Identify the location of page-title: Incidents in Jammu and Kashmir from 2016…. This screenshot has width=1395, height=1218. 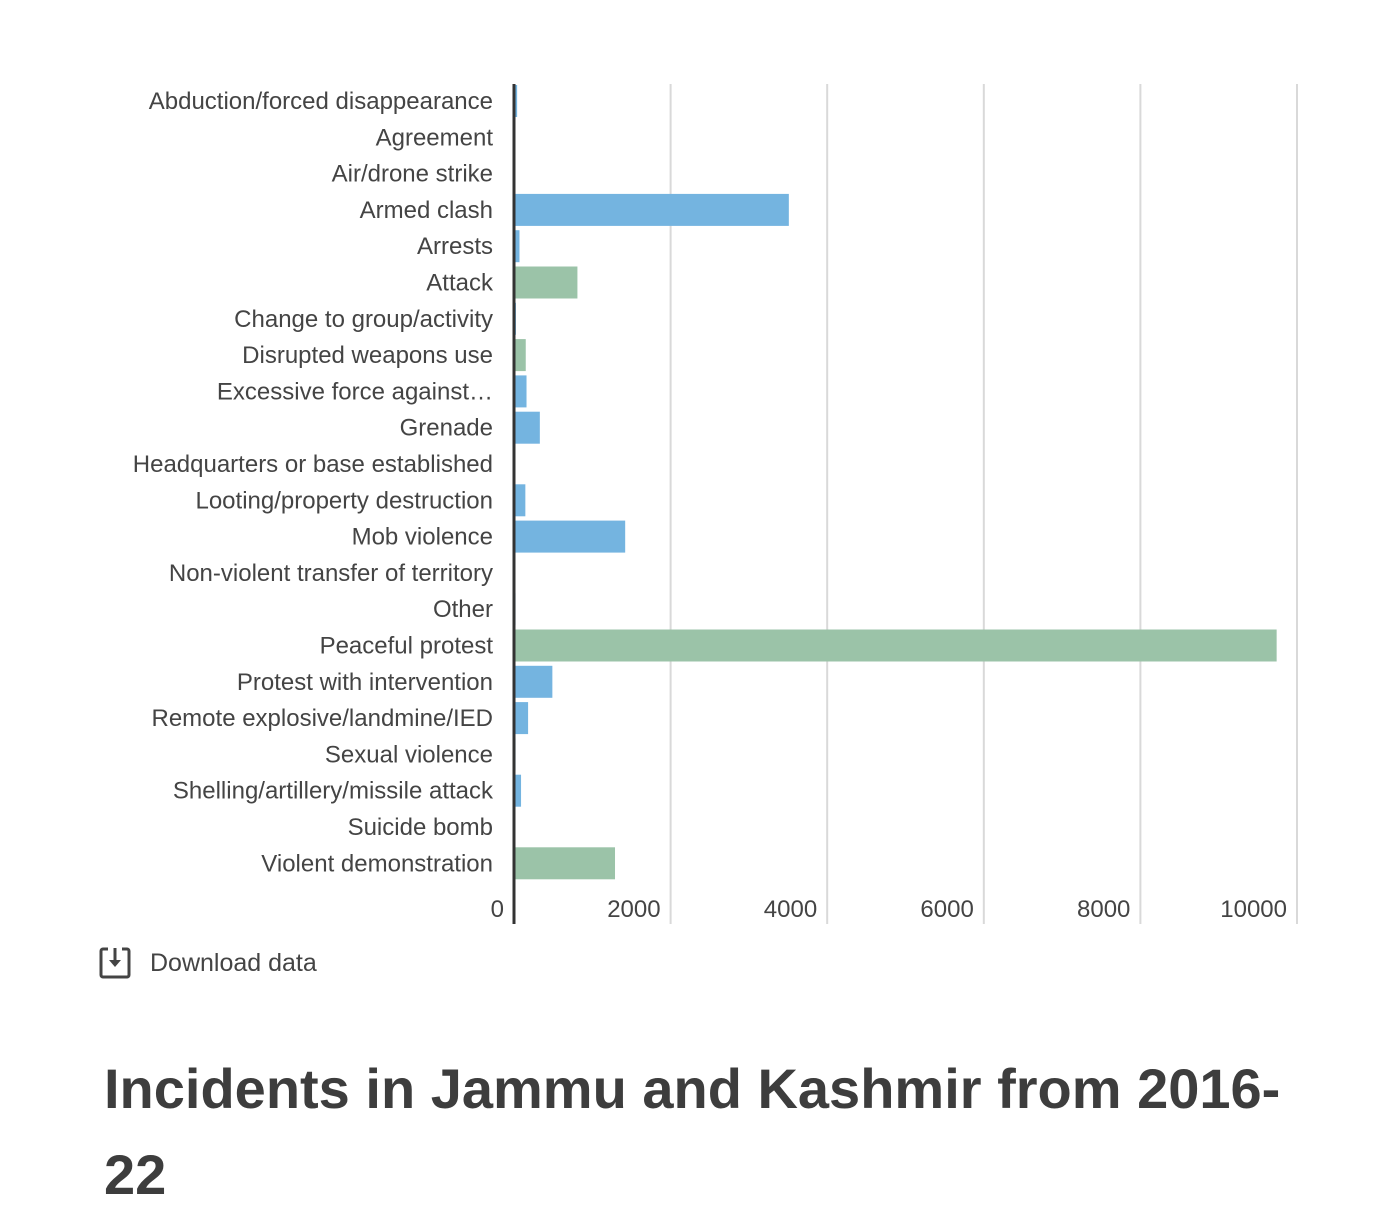
(704, 1132).